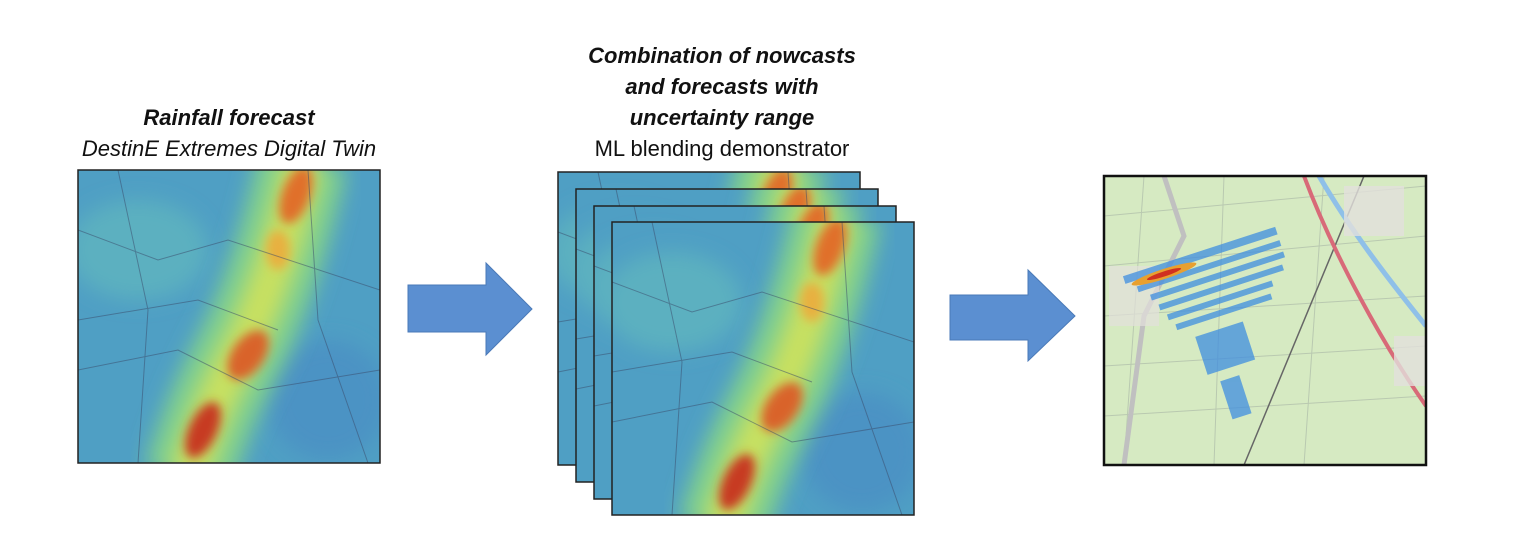 The height and width of the screenshot is (539, 1516). I want to click on panel-title: Rainfall forecast, so click(229, 117).